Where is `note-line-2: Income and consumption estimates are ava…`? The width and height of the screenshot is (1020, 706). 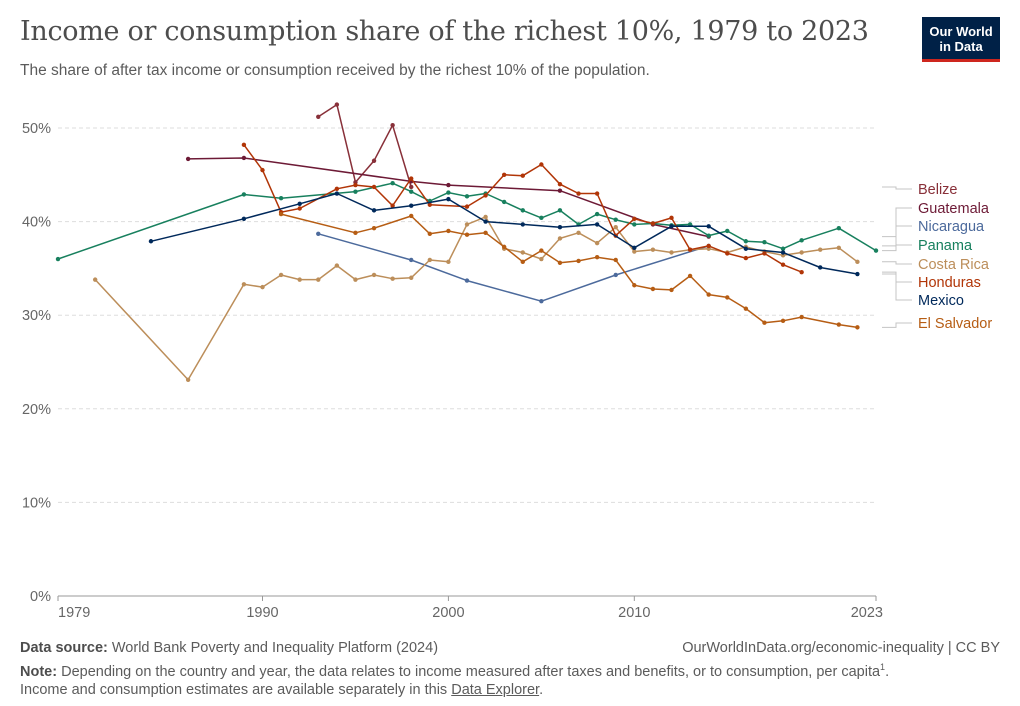 note-line-2: Income and consumption estimates are ava… is located at coordinates (281, 690).